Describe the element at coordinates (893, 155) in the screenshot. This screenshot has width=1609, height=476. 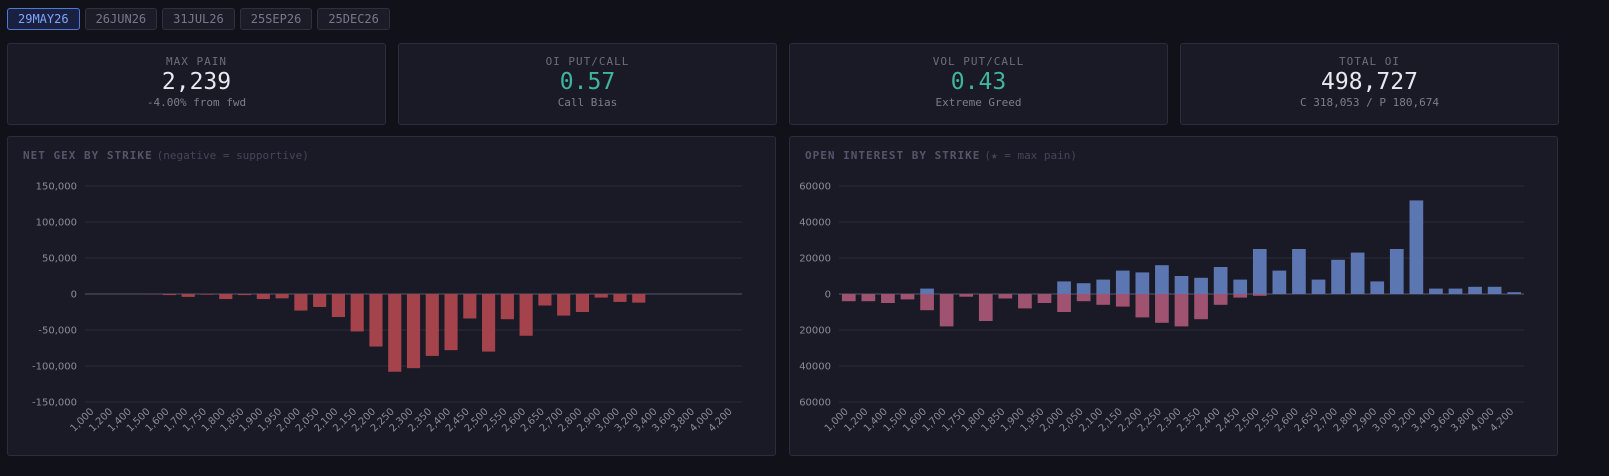
I see `title-text: OPEN INTEREST BY STRIKE` at that location.